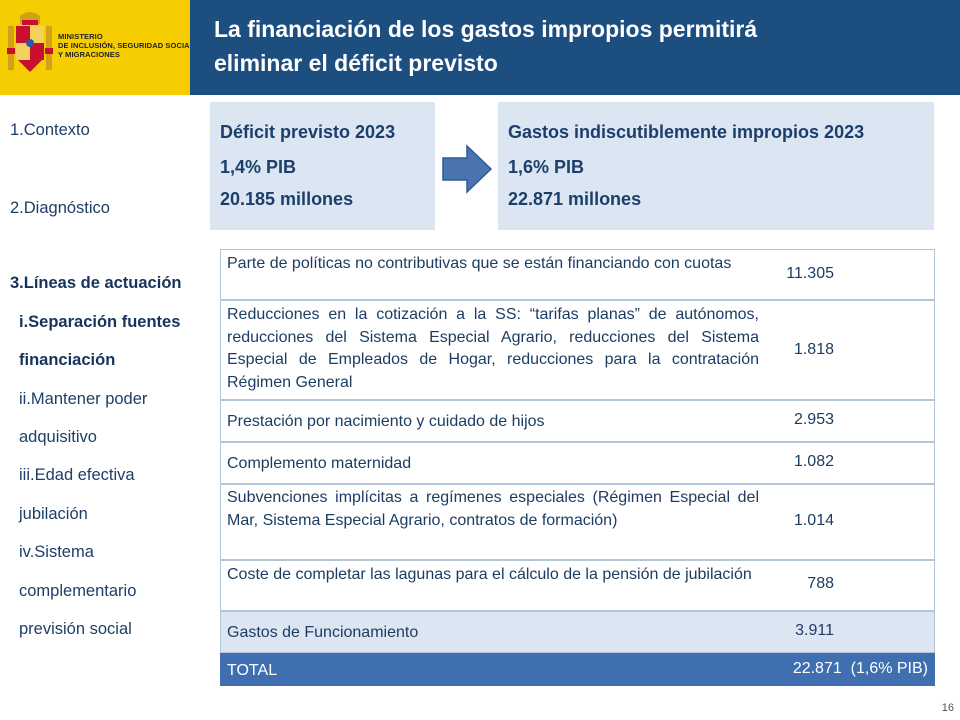 The height and width of the screenshot is (720, 960). Describe the element at coordinates (100, 322) in the screenshot. I see `nav-subitem-separacion: i.Separación fuentes` at that location.